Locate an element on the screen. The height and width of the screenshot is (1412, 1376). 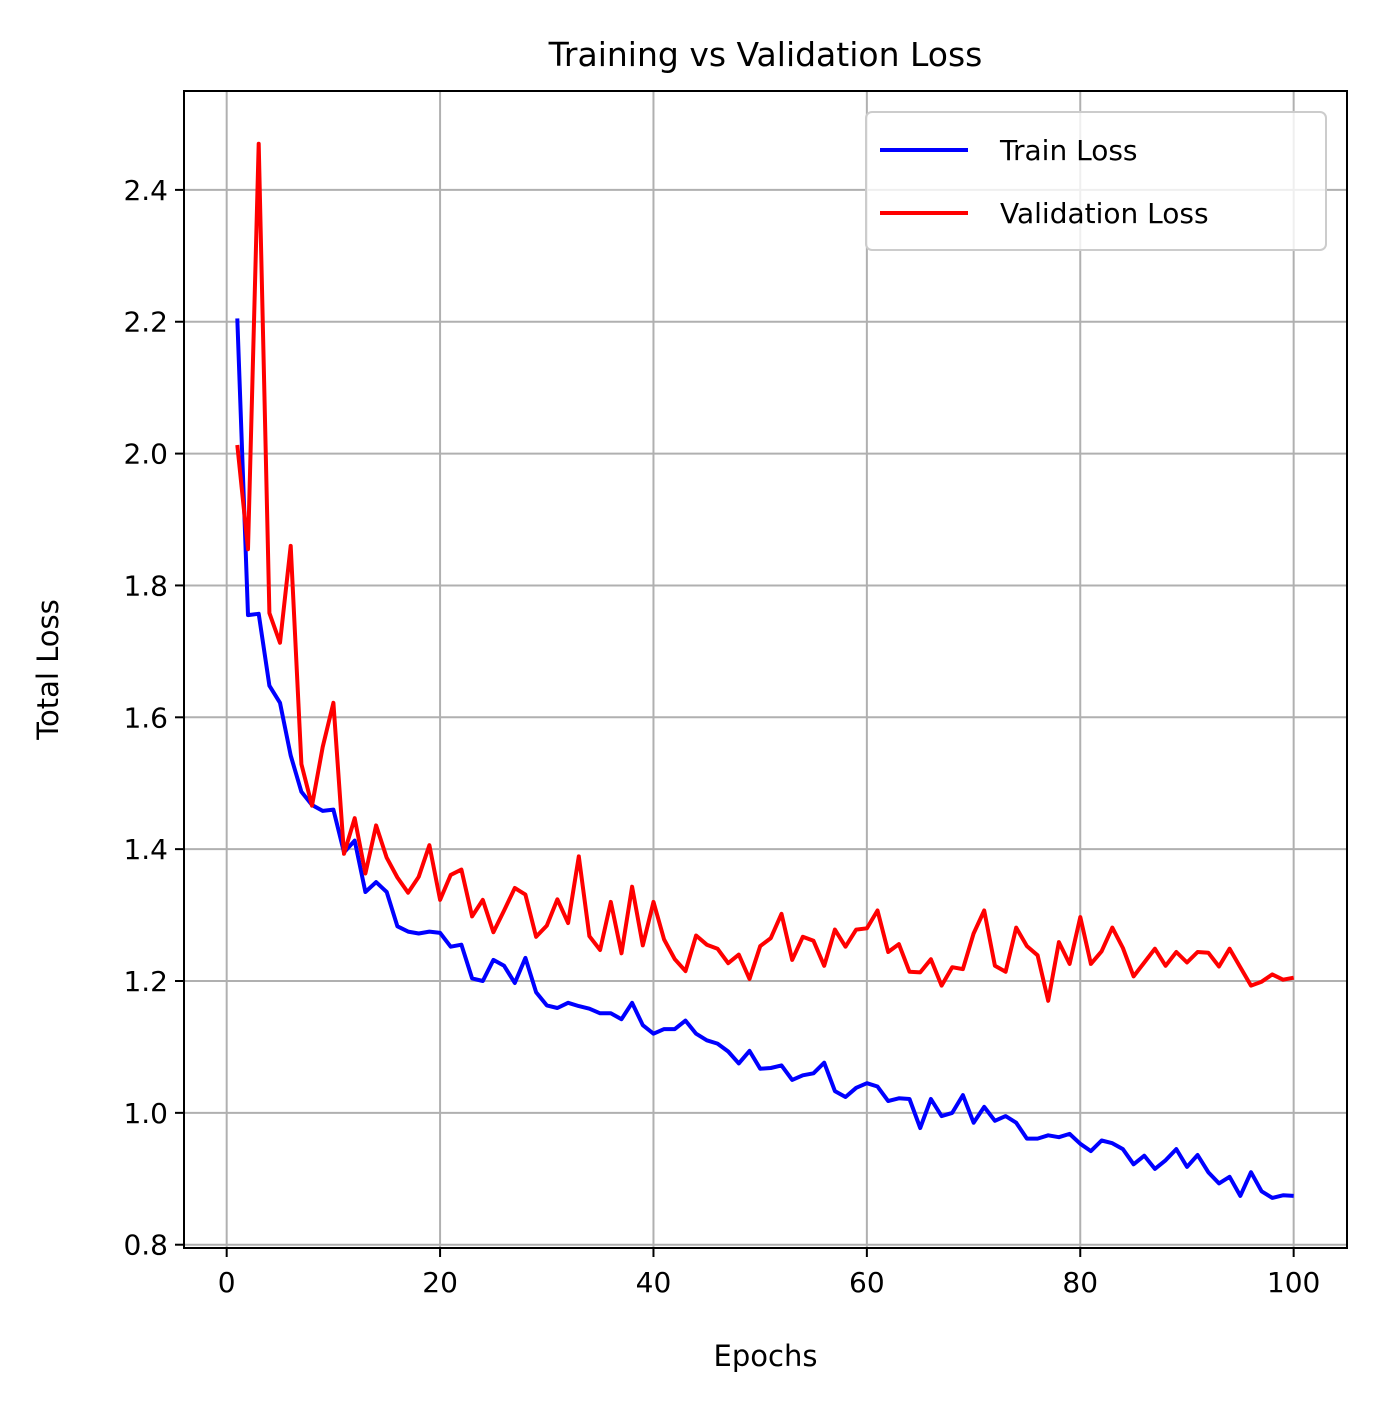
y-tick-label: 1.6 is located at coordinates (145, 717).